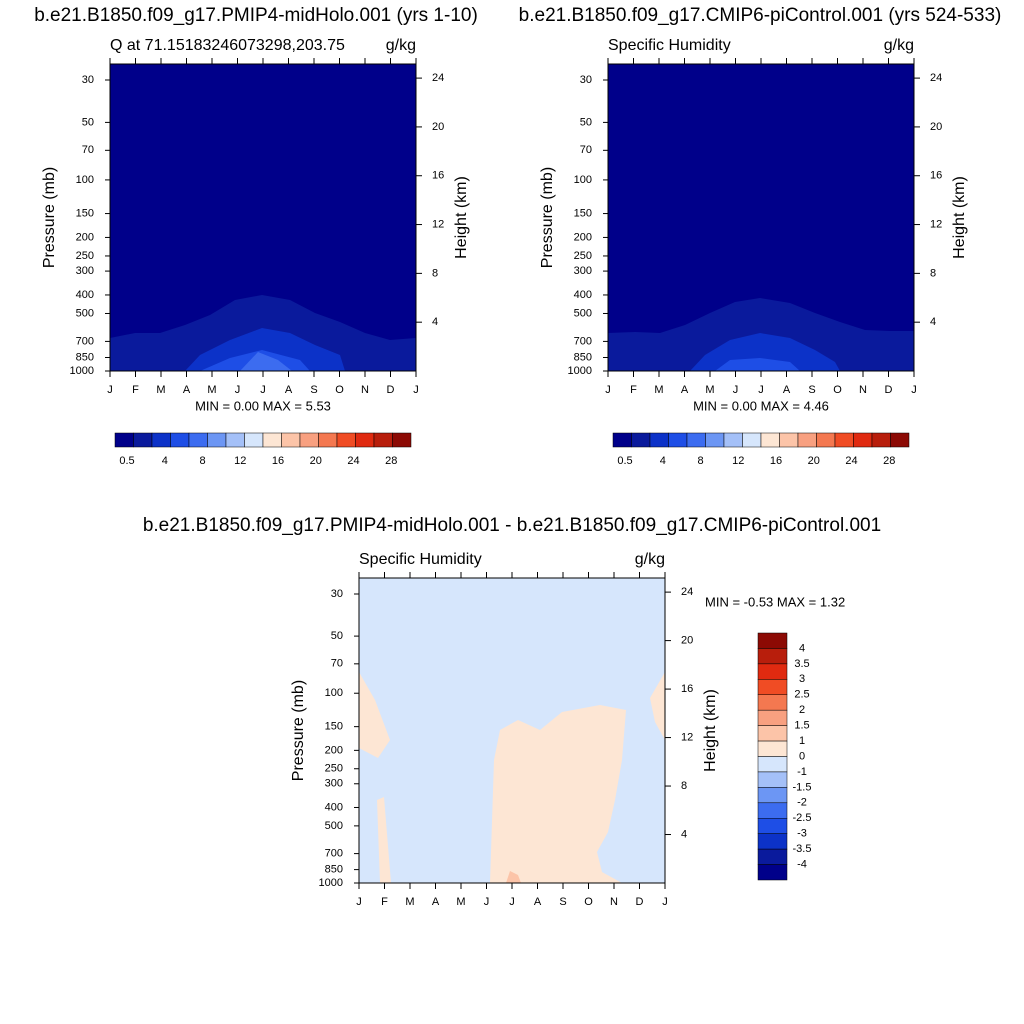 The image size is (1024, 1024). Describe the element at coordinates (802, 679) in the screenshot. I see `colorbar-label: 3` at that location.